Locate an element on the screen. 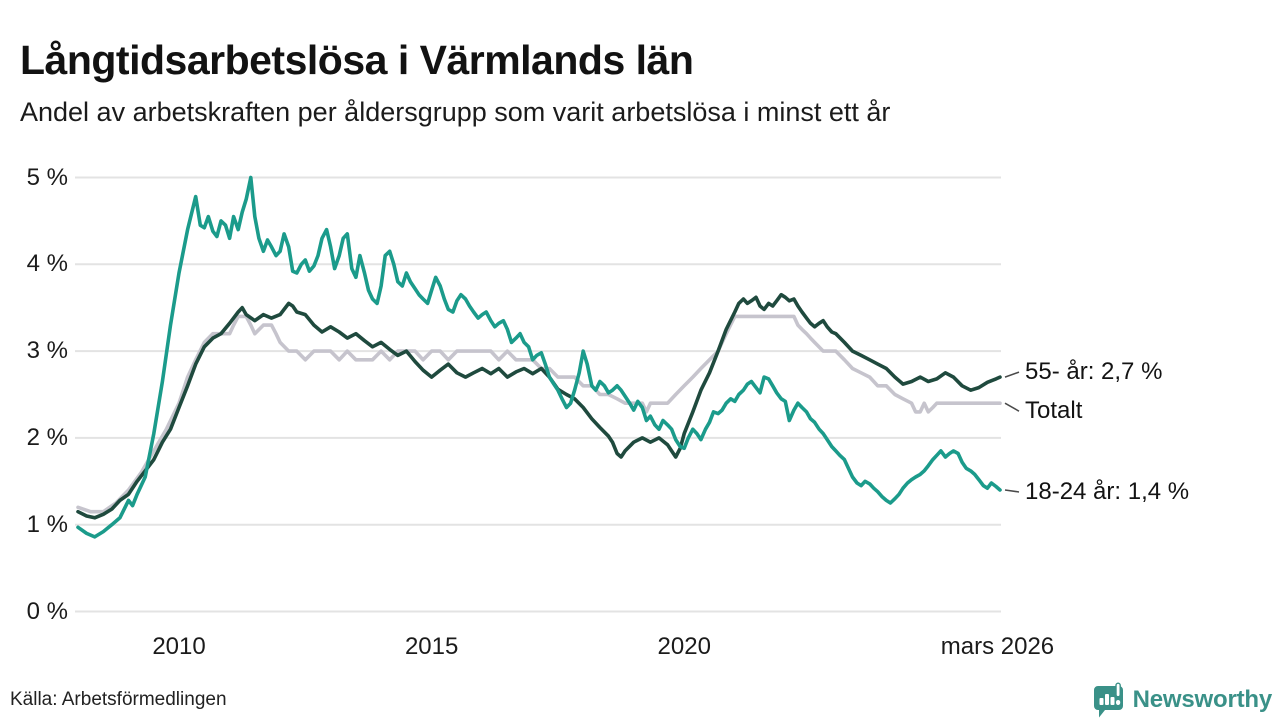  source-note: Källa: Arbetsförmedlingen is located at coordinates (118, 699).